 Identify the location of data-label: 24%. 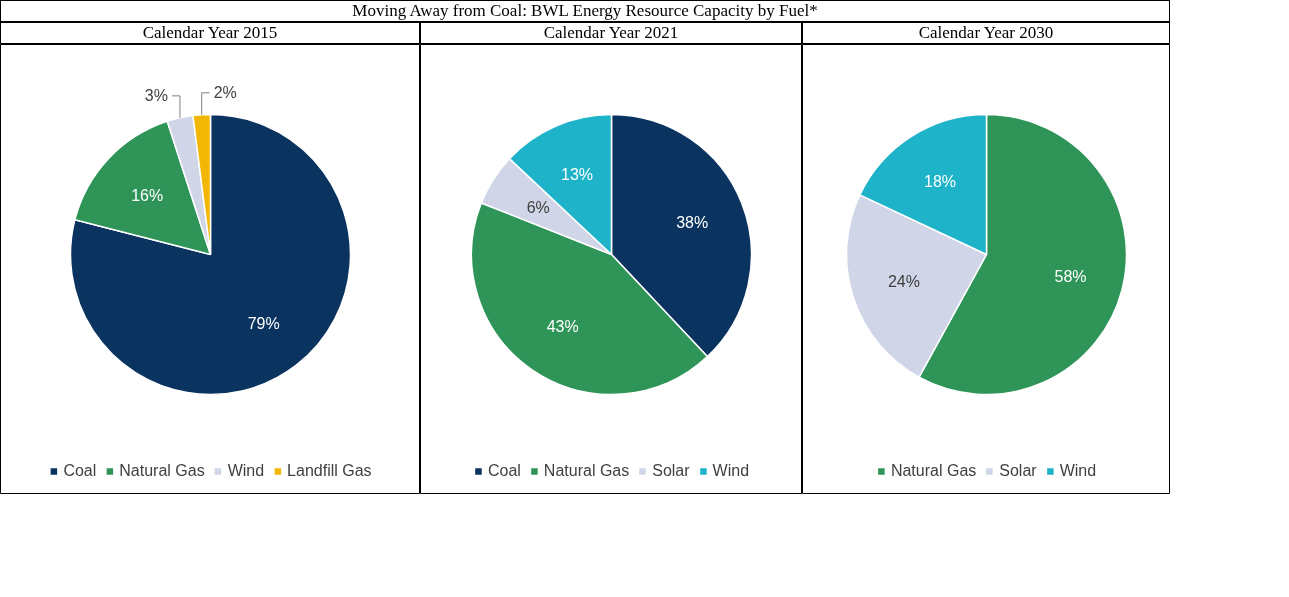
(903, 281).